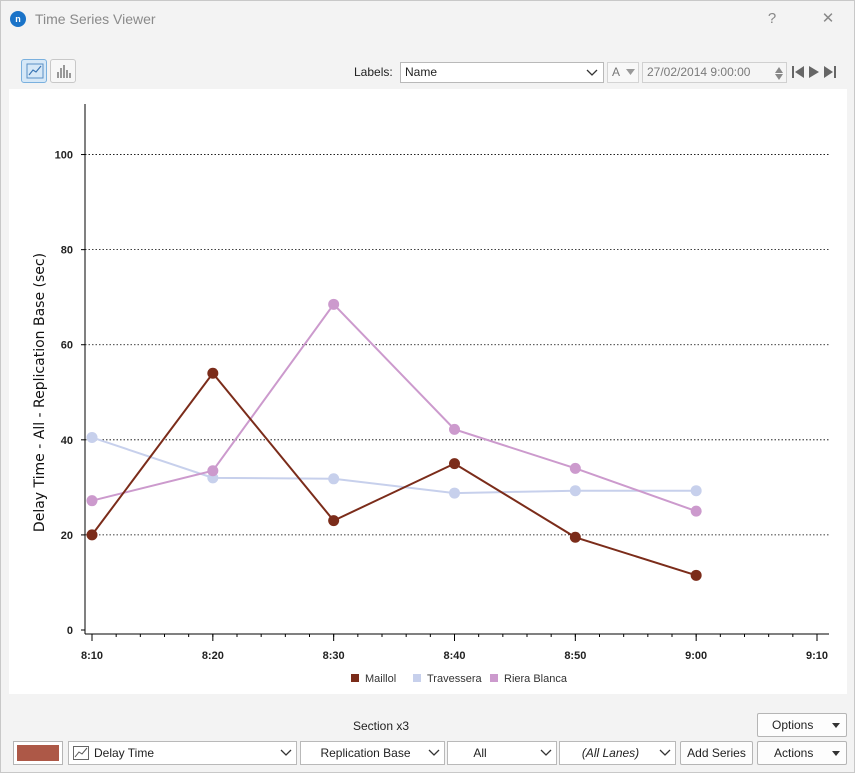 This screenshot has width=855, height=773. I want to click on series-color-swatch, so click(38, 753).